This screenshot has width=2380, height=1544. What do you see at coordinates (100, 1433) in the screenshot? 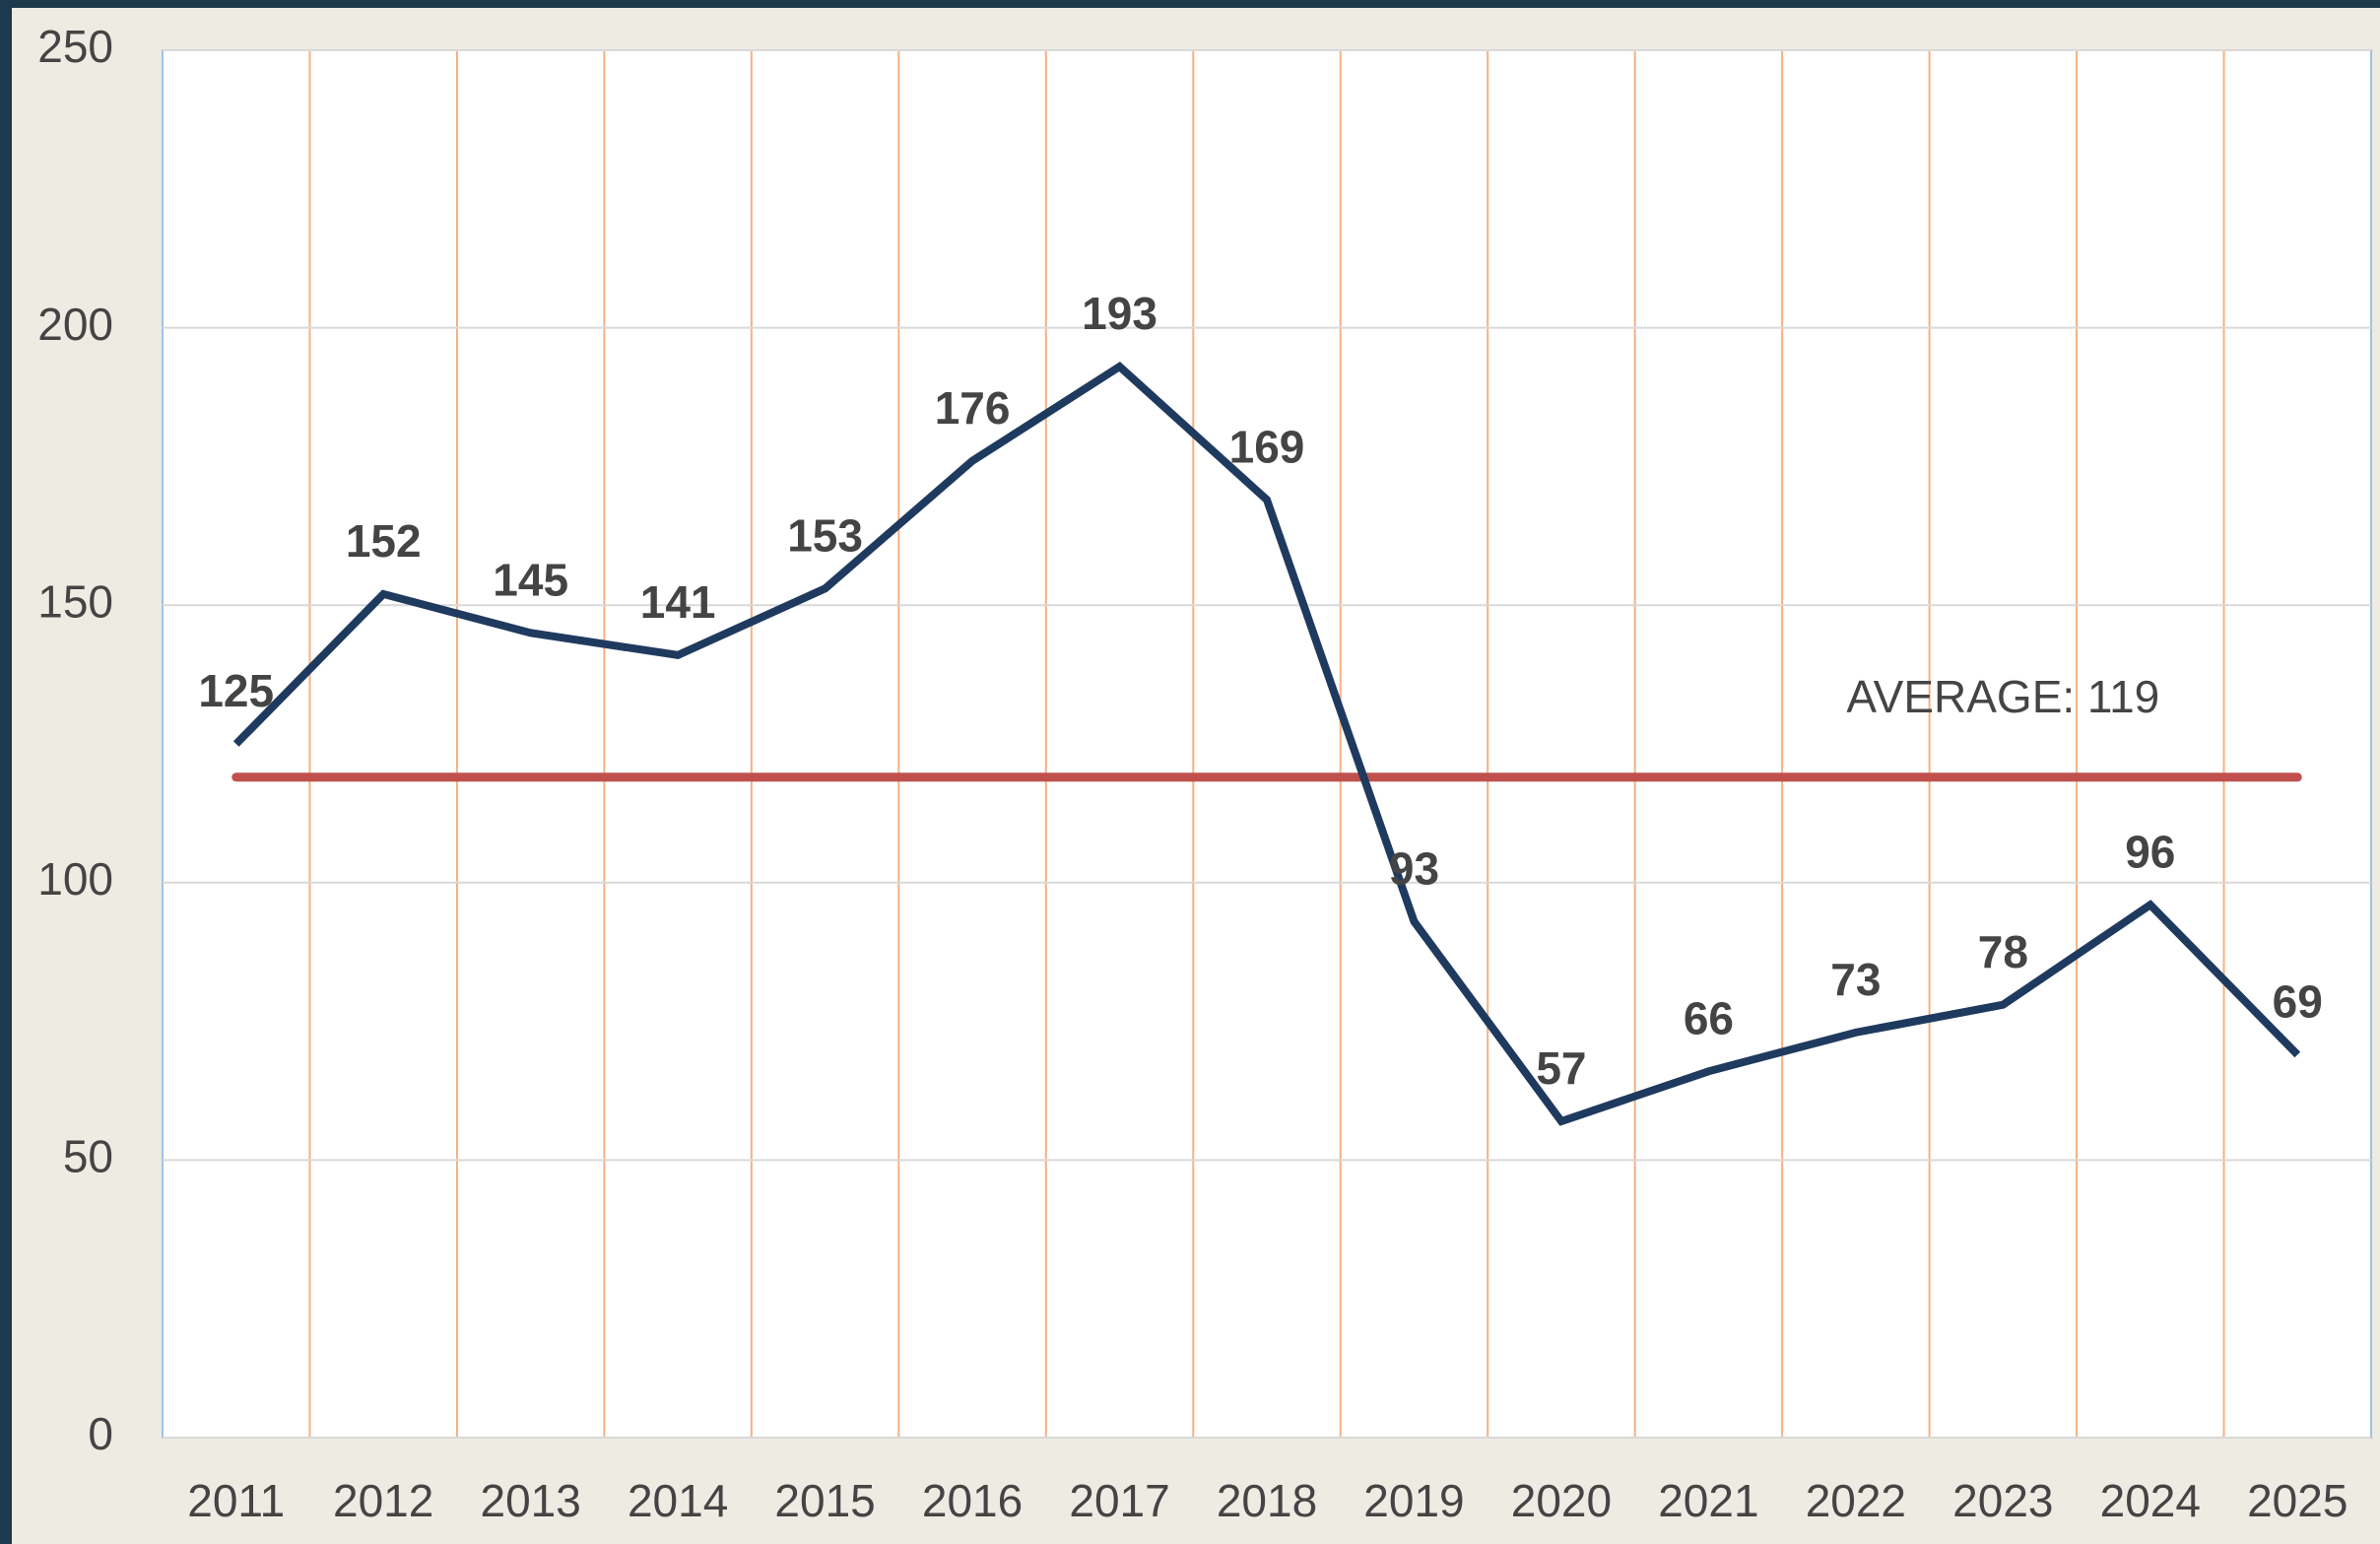
I see `y-tick-label: 0` at bounding box center [100, 1433].